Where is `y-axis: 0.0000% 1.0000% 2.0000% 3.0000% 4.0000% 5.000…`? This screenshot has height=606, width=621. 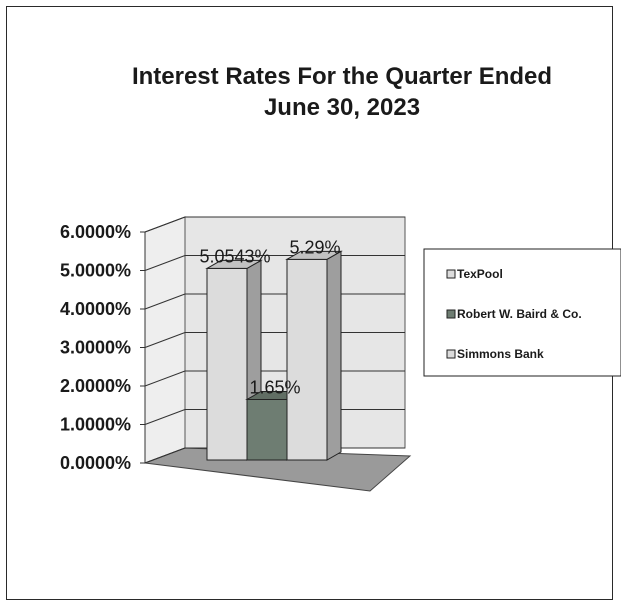
y-axis: 0.0000% 1.0000% 2.0000% 3.0000% 4.0000% 5.000… is located at coordinates (103, 347).